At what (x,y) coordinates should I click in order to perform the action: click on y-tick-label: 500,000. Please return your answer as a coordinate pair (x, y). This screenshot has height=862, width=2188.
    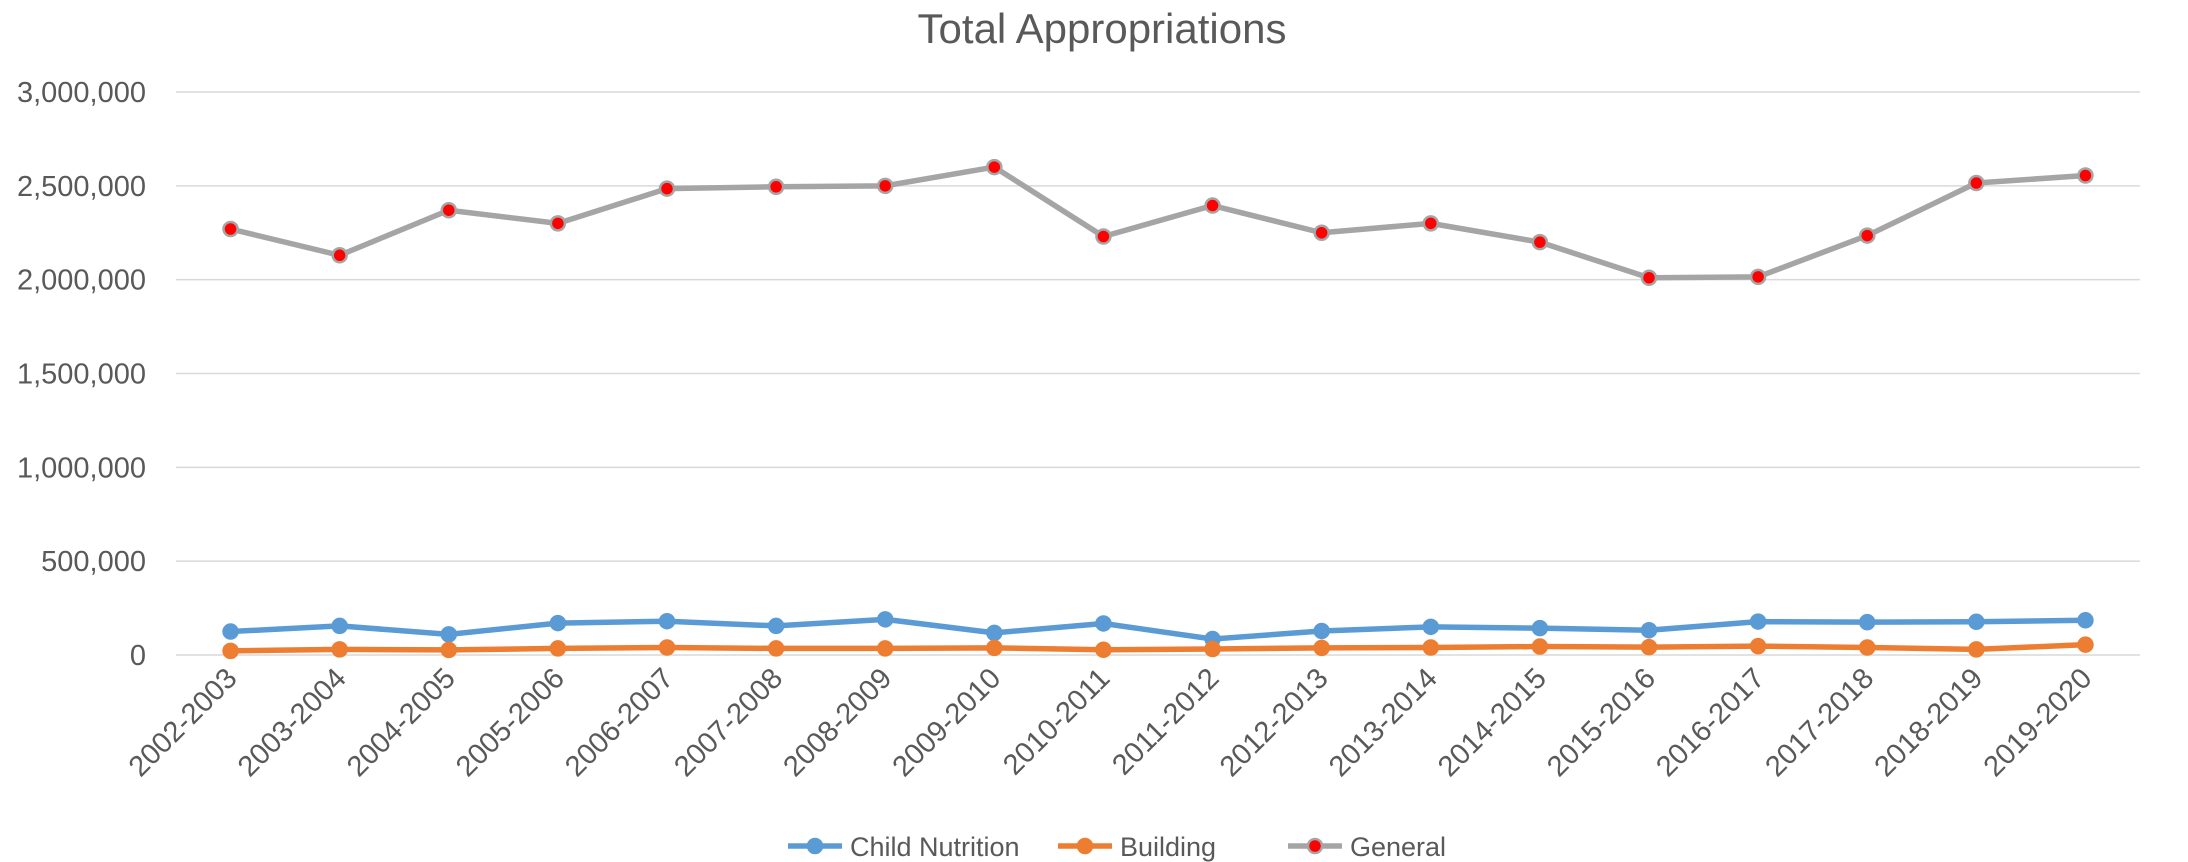
    Looking at the image, I should click on (93, 562).